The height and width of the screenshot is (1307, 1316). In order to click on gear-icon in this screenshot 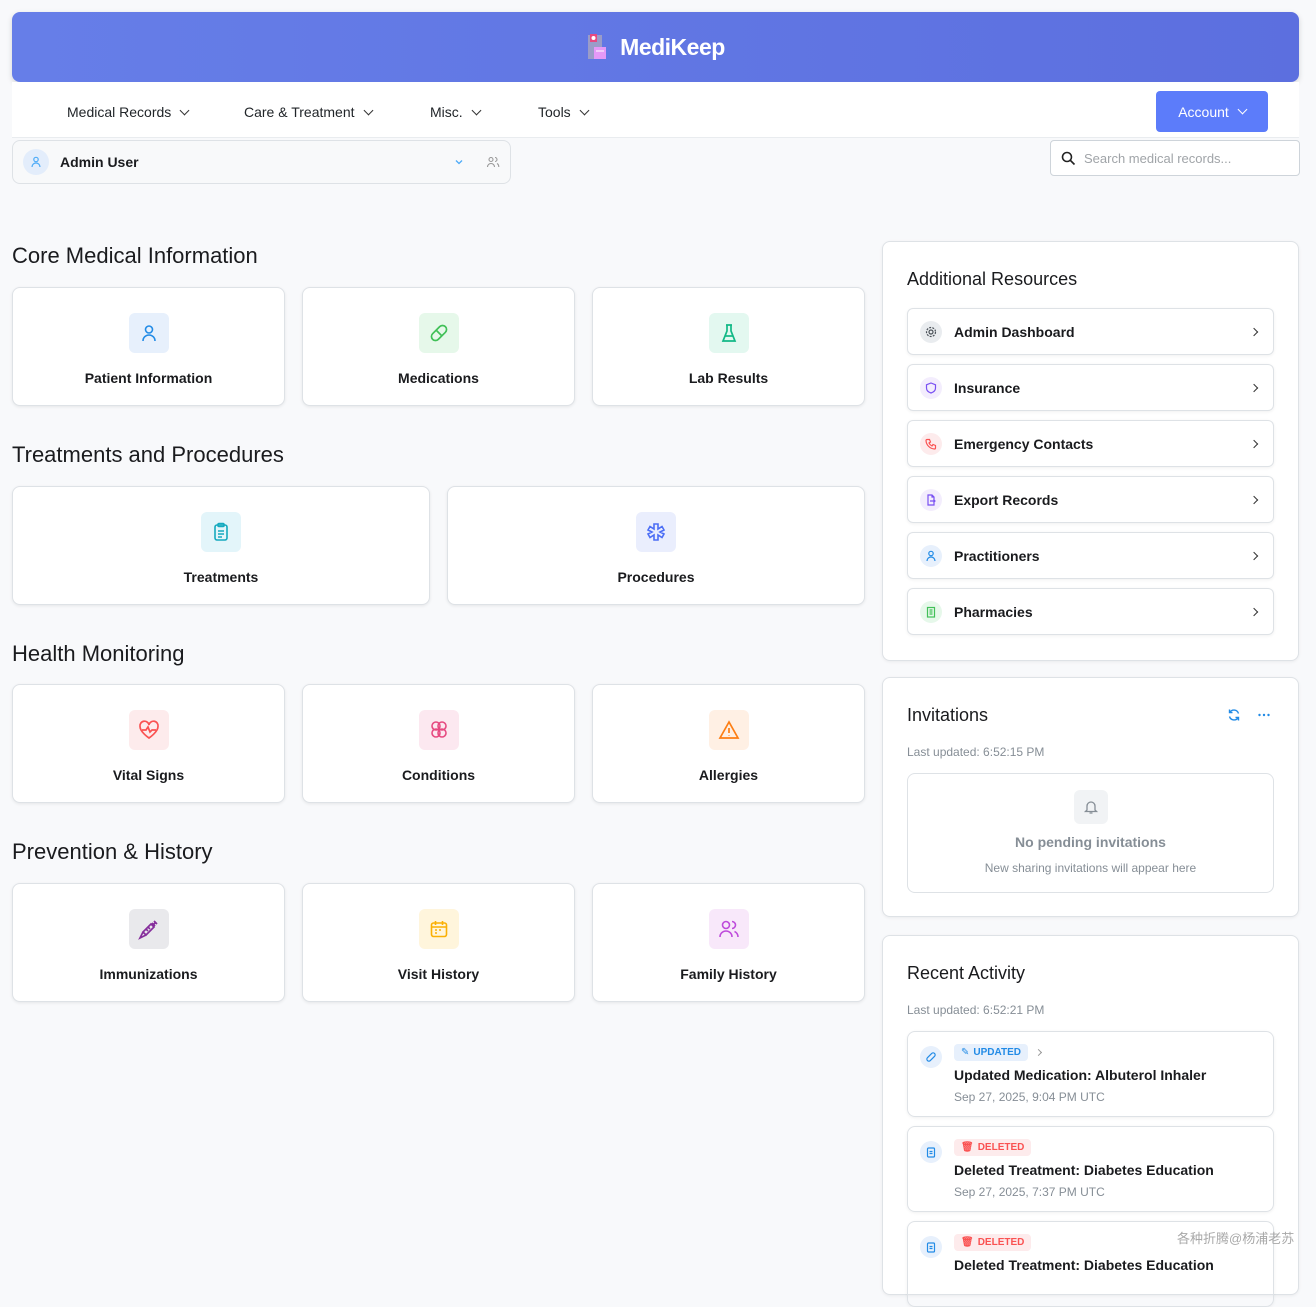, I will do `click(931, 331)`.